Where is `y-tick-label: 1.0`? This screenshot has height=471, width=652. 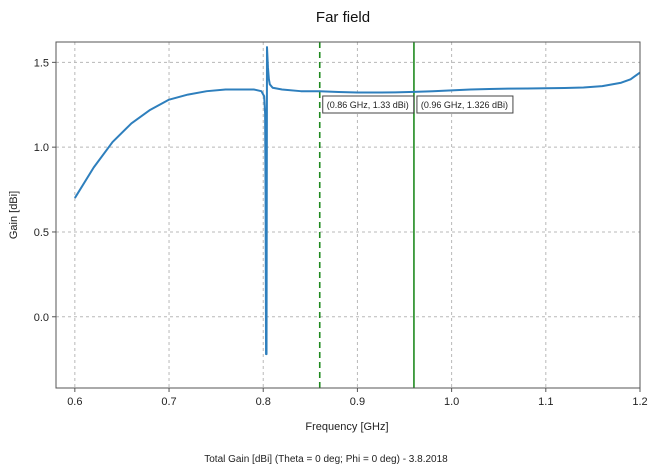 y-tick-label: 1.0 is located at coordinates (41, 148).